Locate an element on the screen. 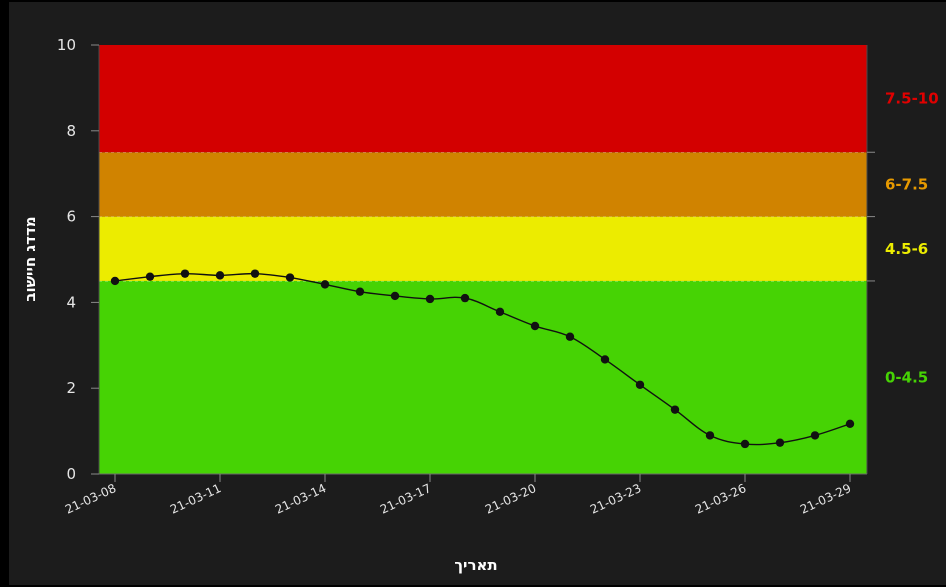 The height and width of the screenshot is (587, 946). band-7.5-10 is located at coordinates (483, 99).